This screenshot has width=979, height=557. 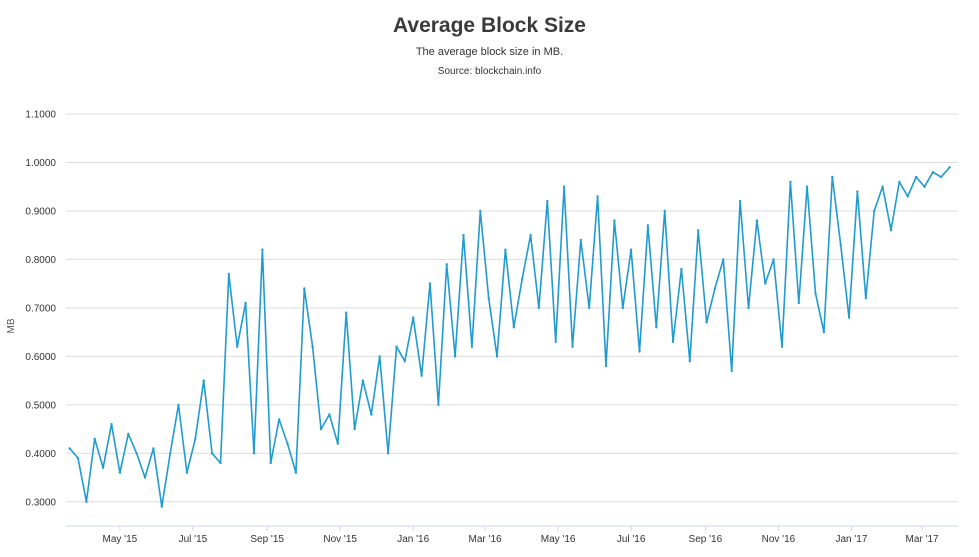 I want to click on x-tick-label: Sep '16, so click(x=706, y=539).